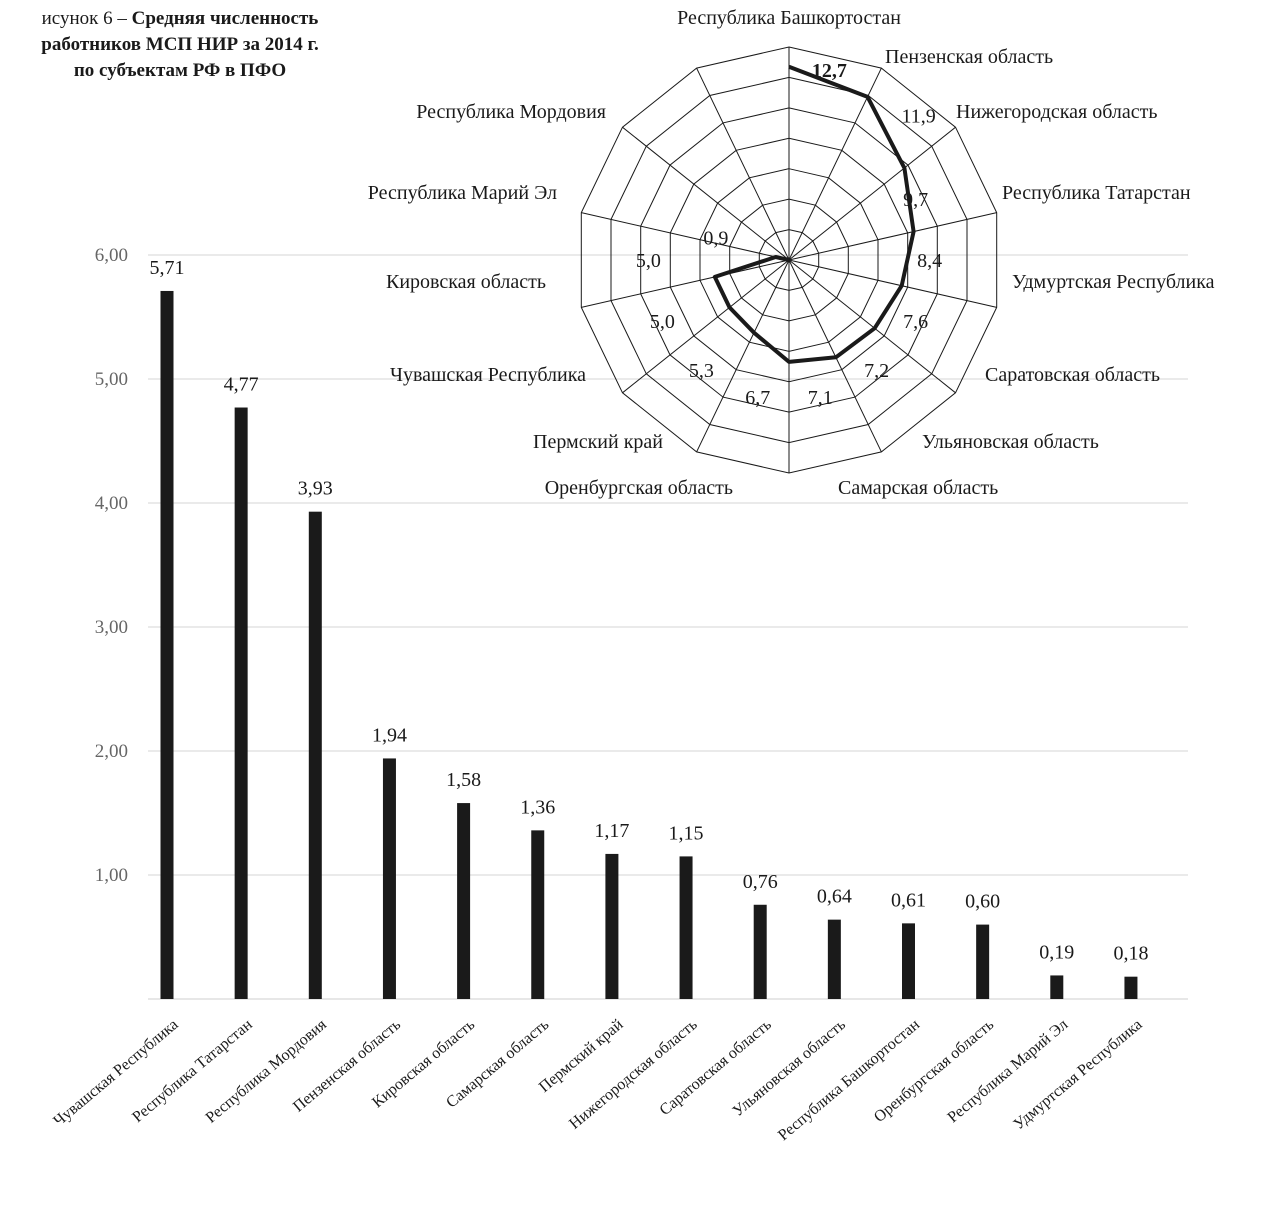 The height and width of the screenshot is (1218, 1261). What do you see at coordinates (86, 18) in the screenshot?
I see `caption-prefix: исунок 6 –` at bounding box center [86, 18].